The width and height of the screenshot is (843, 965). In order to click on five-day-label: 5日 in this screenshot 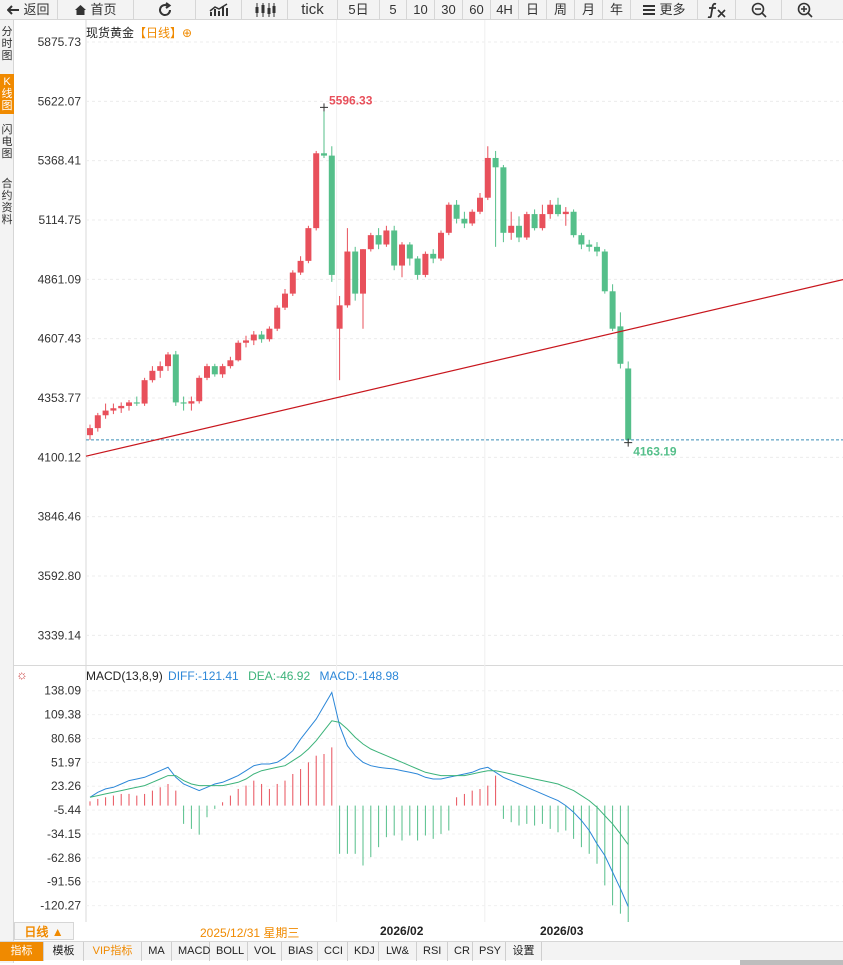, I will do `click(358, 9)`.